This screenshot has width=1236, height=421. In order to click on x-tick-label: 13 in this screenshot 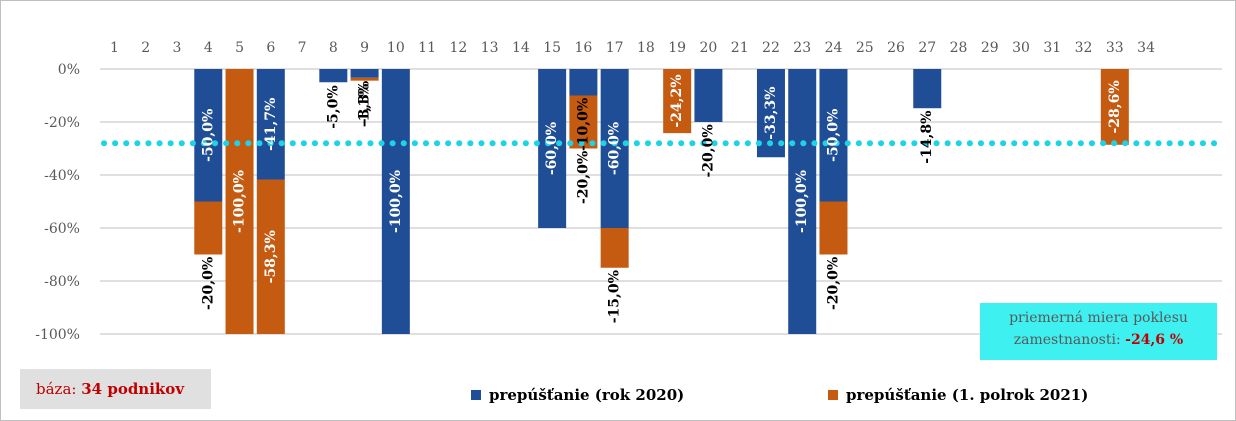, I will do `click(490, 48)`.